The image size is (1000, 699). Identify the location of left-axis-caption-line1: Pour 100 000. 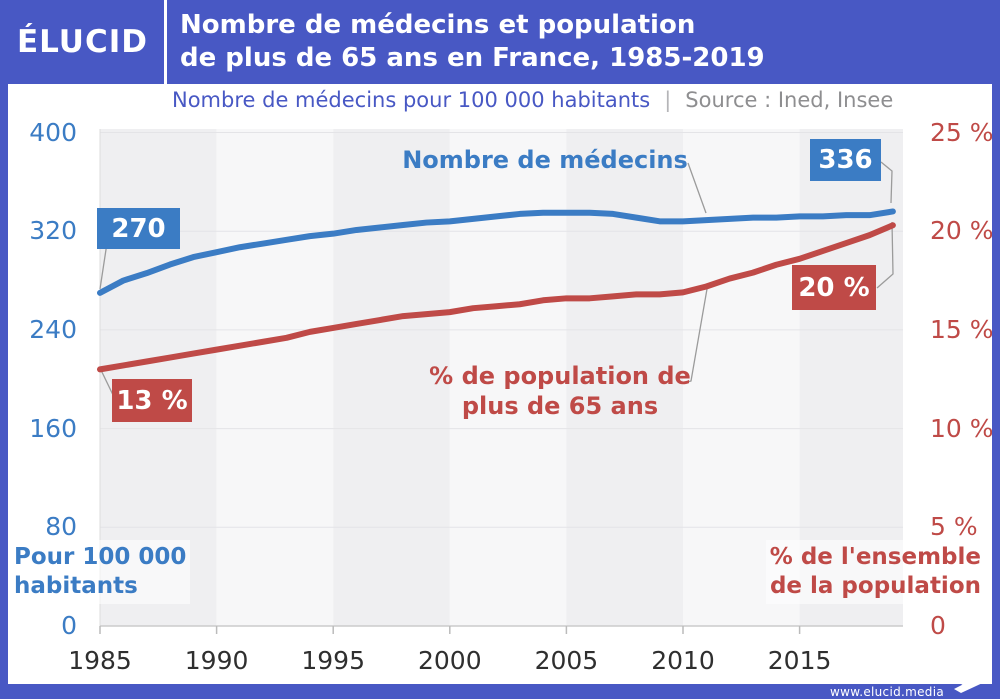
(100, 557).